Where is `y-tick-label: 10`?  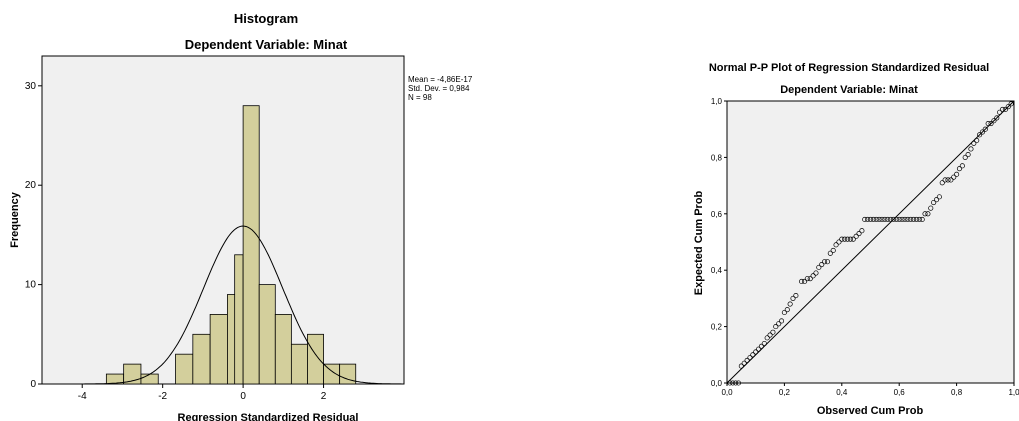 y-tick-label: 10 is located at coordinates (31, 285).